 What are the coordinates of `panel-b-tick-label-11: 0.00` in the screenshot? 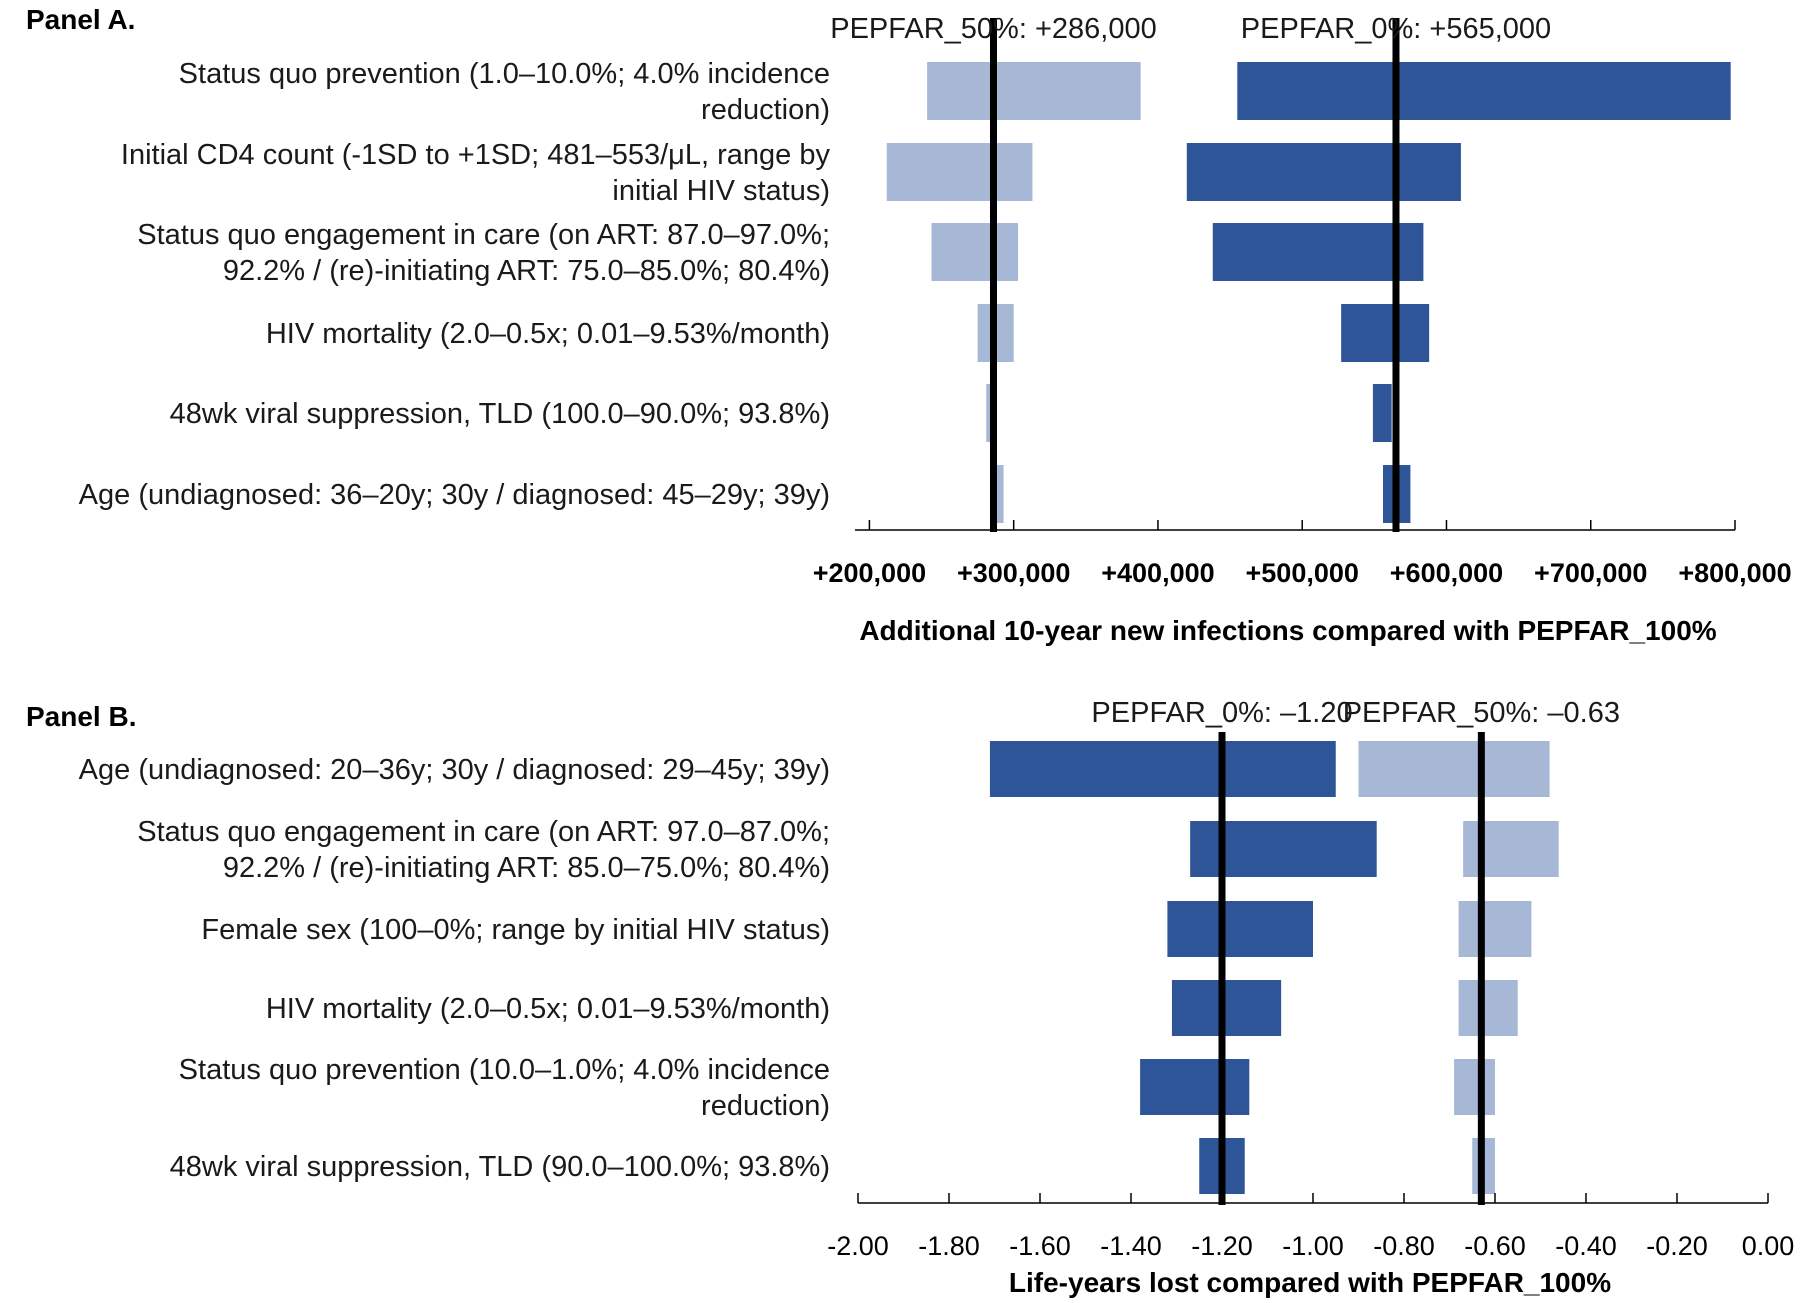 It's located at (1768, 1246).